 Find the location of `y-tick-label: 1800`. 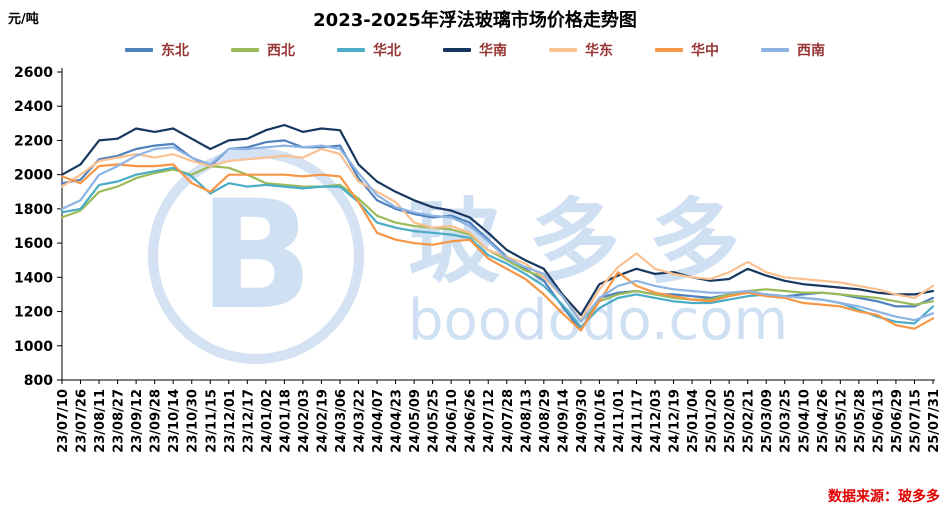

y-tick-label: 1800 is located at coordinates (33, 210).